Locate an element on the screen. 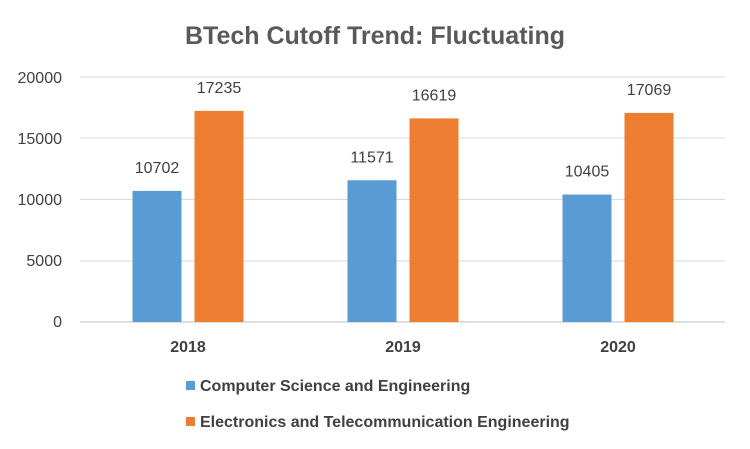  data-label-entc-2020: 17069 is located at coordinates (649, 90).